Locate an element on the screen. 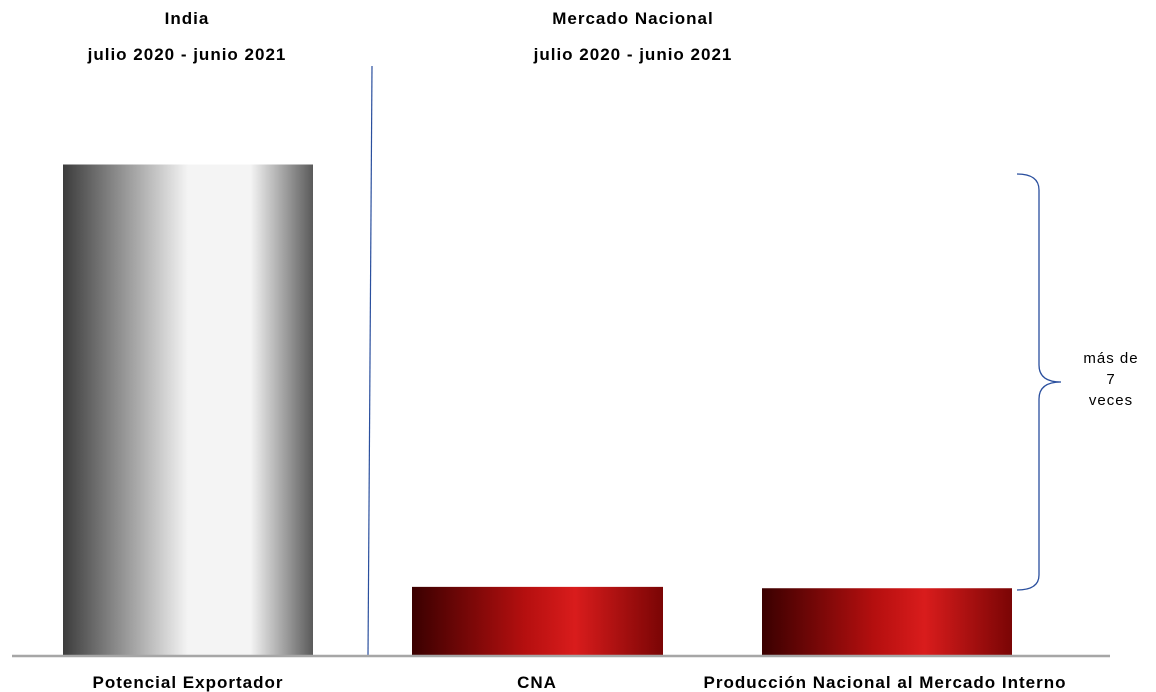 The width and height of the screenshot is (1156, 692). bar-produccion-nacional is located at coordinates (887, 621).